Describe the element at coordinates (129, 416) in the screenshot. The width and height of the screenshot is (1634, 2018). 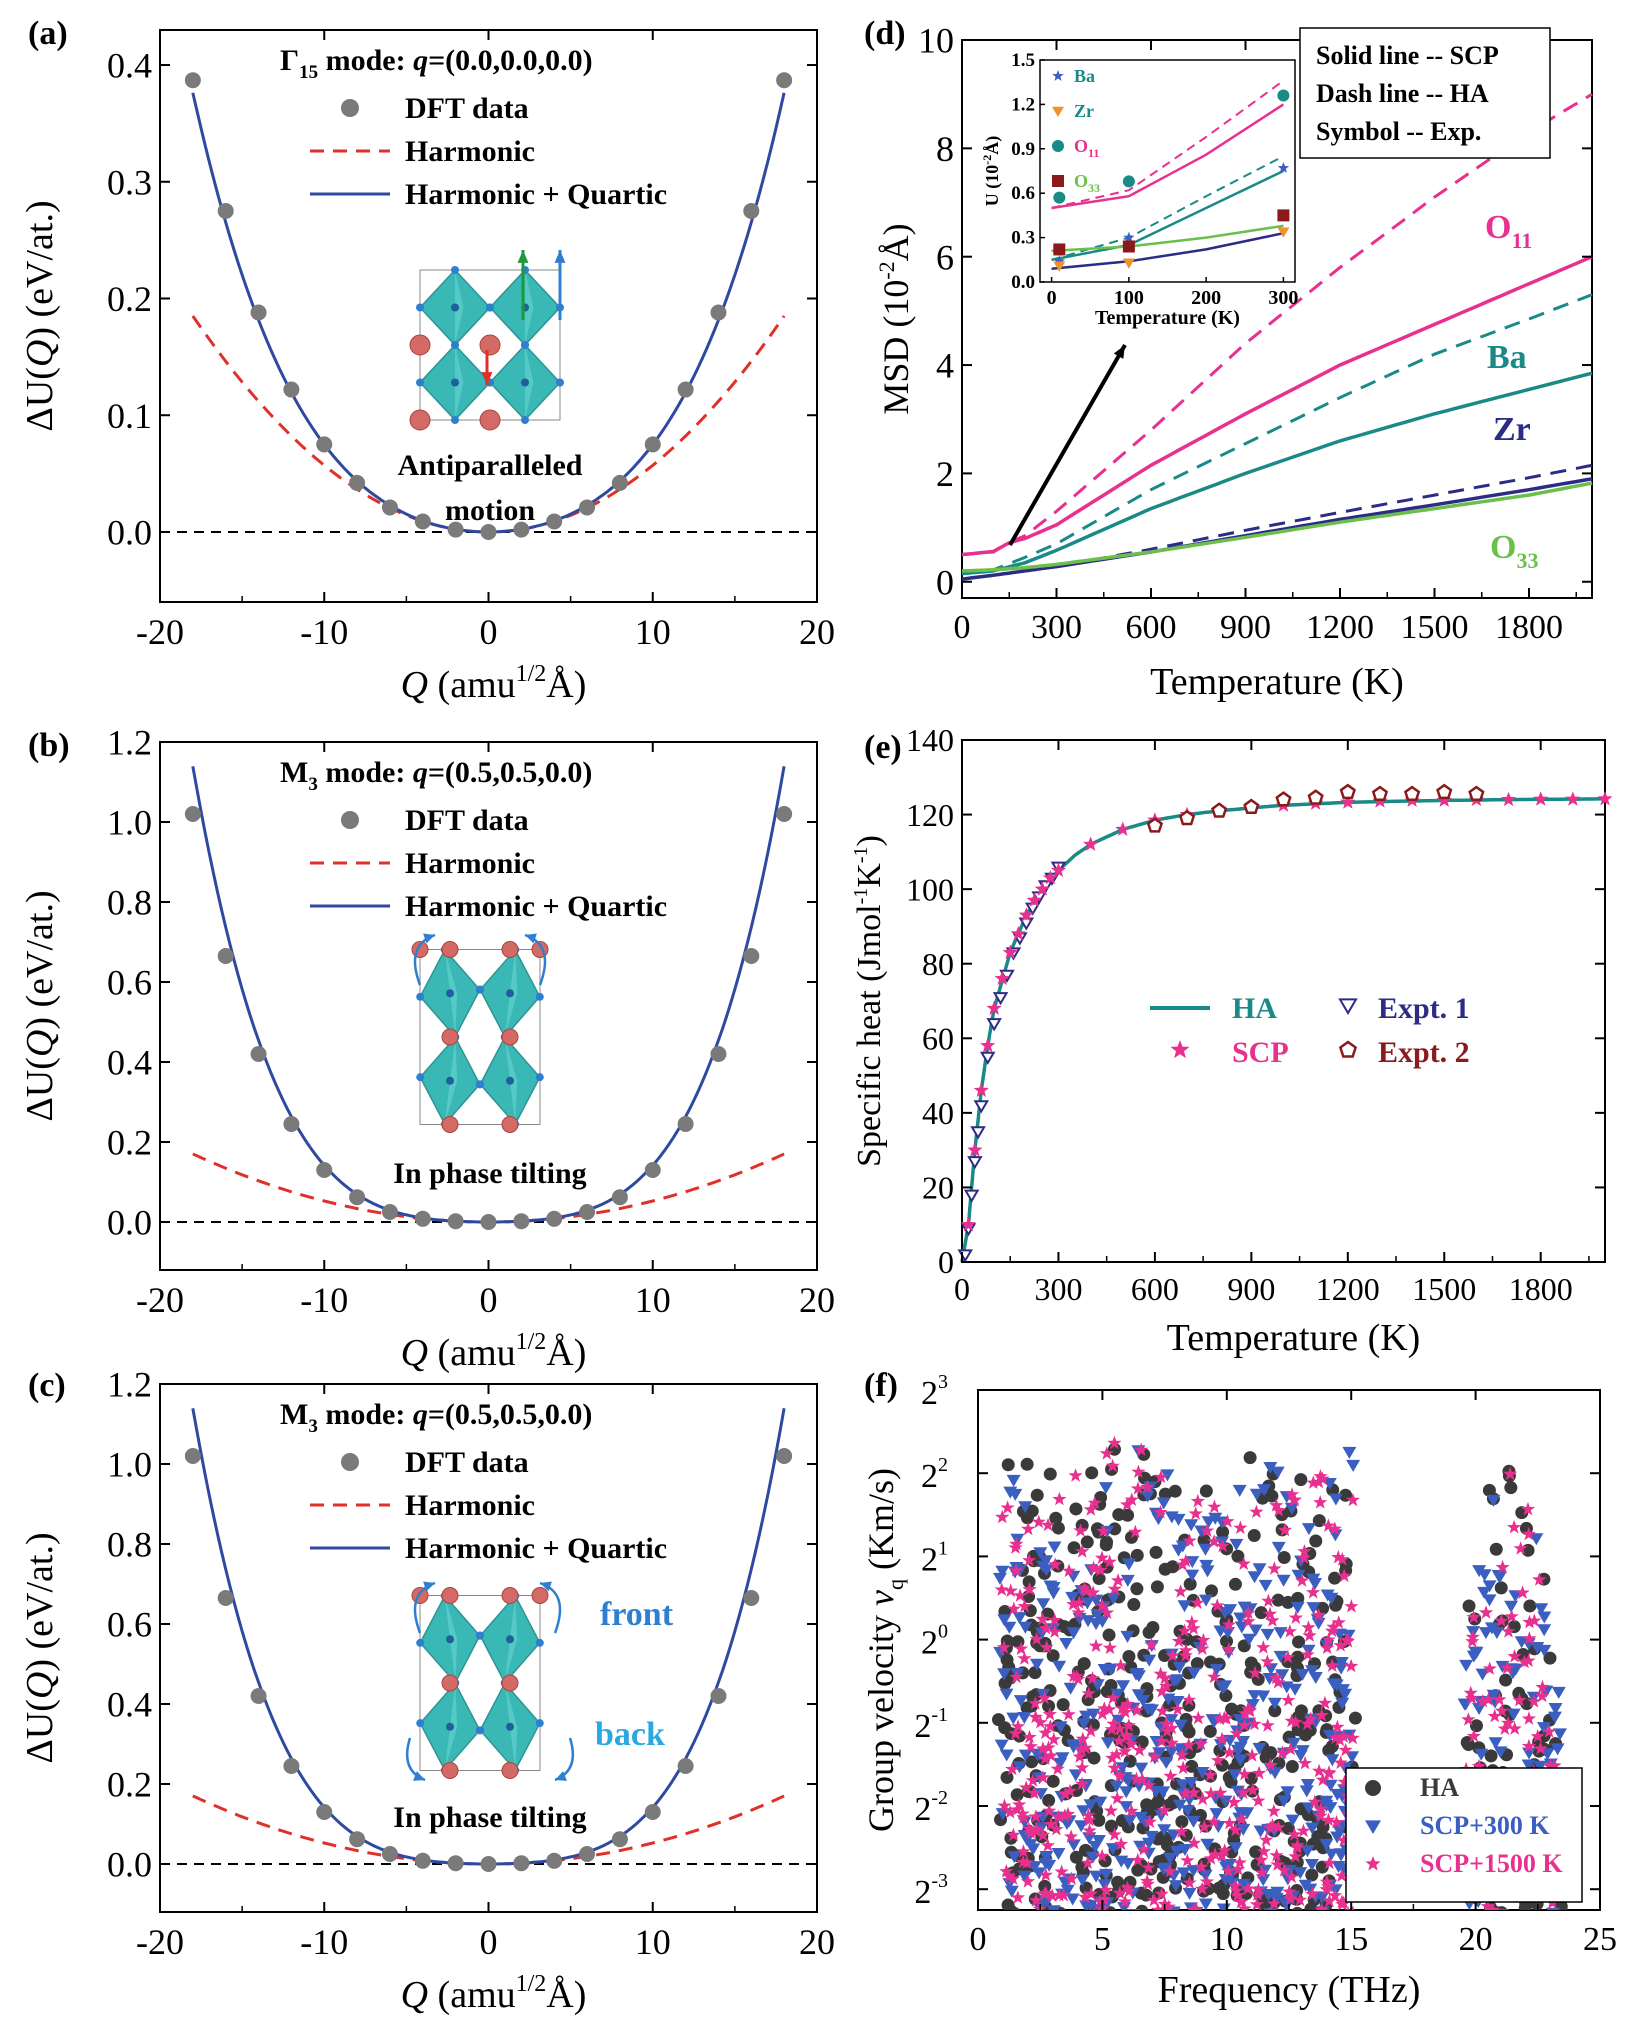
I see `y-tick-label: 0.1` at that location.